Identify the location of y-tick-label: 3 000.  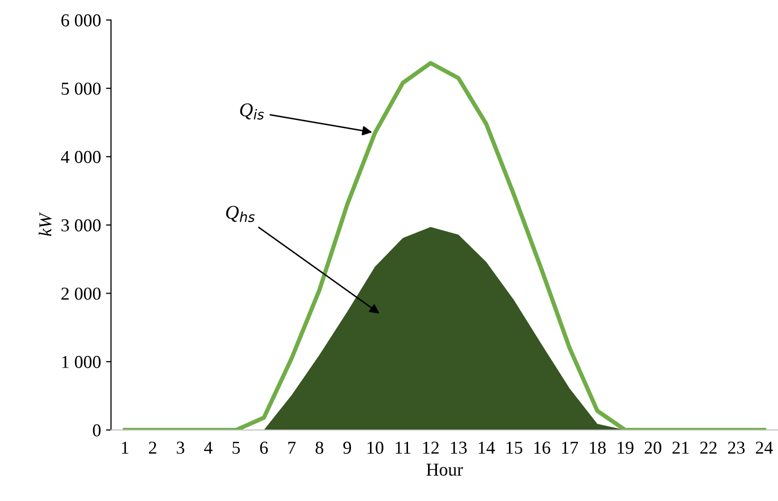
(81, 225).